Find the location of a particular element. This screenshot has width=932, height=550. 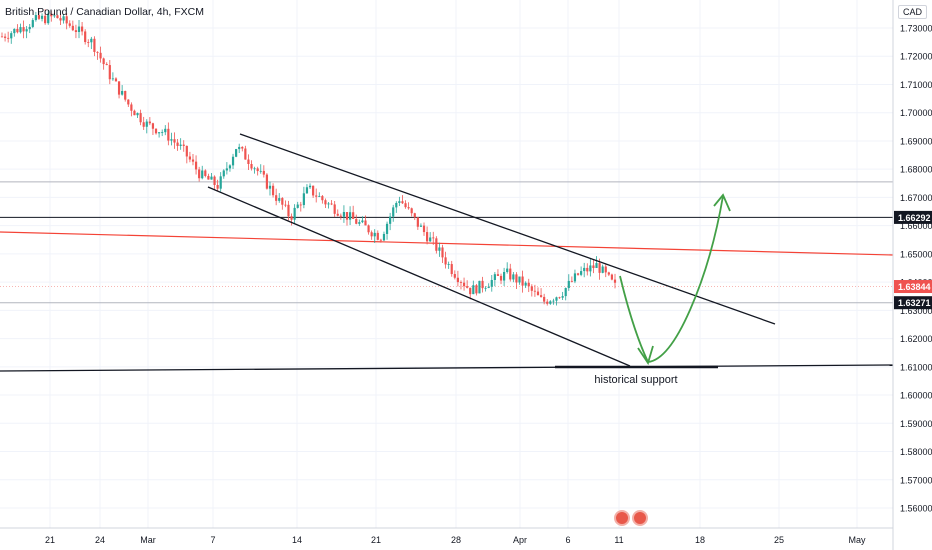

x-tick-label: 28 is located at coordinates (456, 540).